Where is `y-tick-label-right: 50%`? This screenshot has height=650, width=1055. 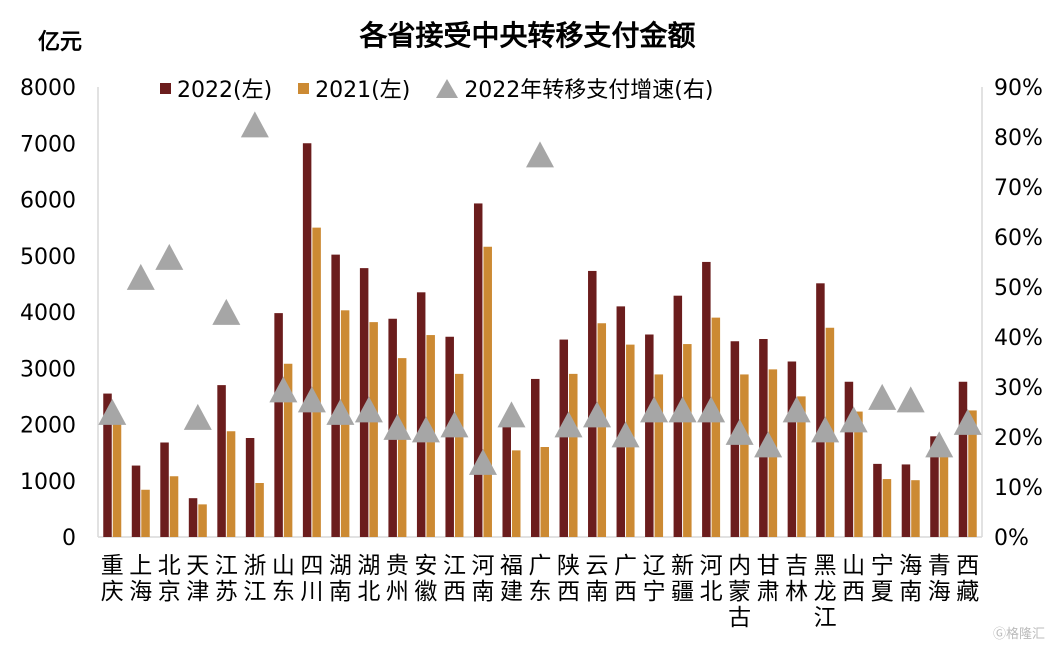
y-tick-label-right: 50% is located at coordinates (1018, 288).